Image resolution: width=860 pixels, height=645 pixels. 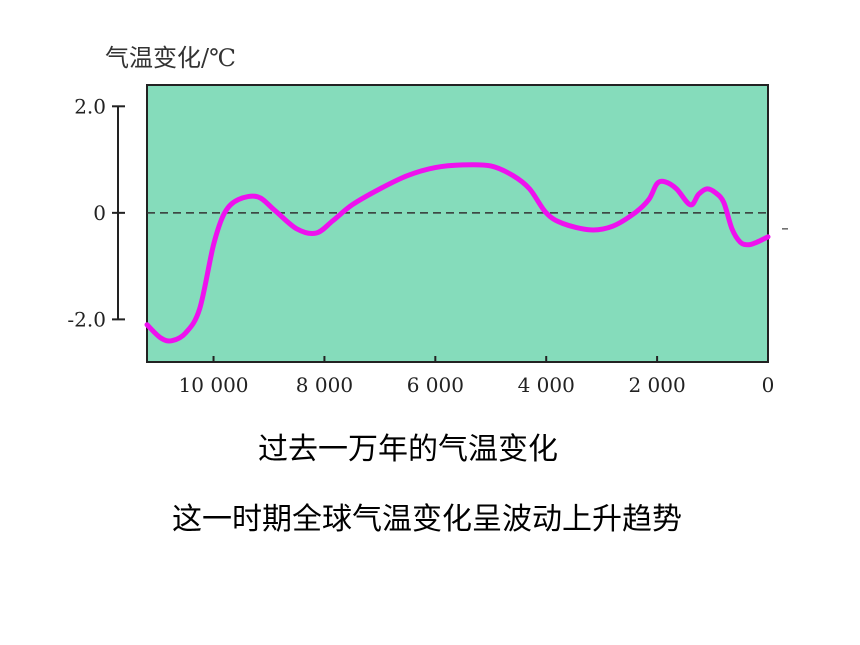 I want to click on y-tick-label-2: -2.0, so click(x=86, y=319).